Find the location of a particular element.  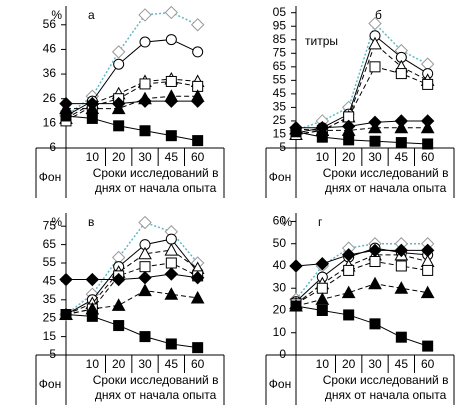

y-tick-label: 26 is located at coordinates (50, 98).